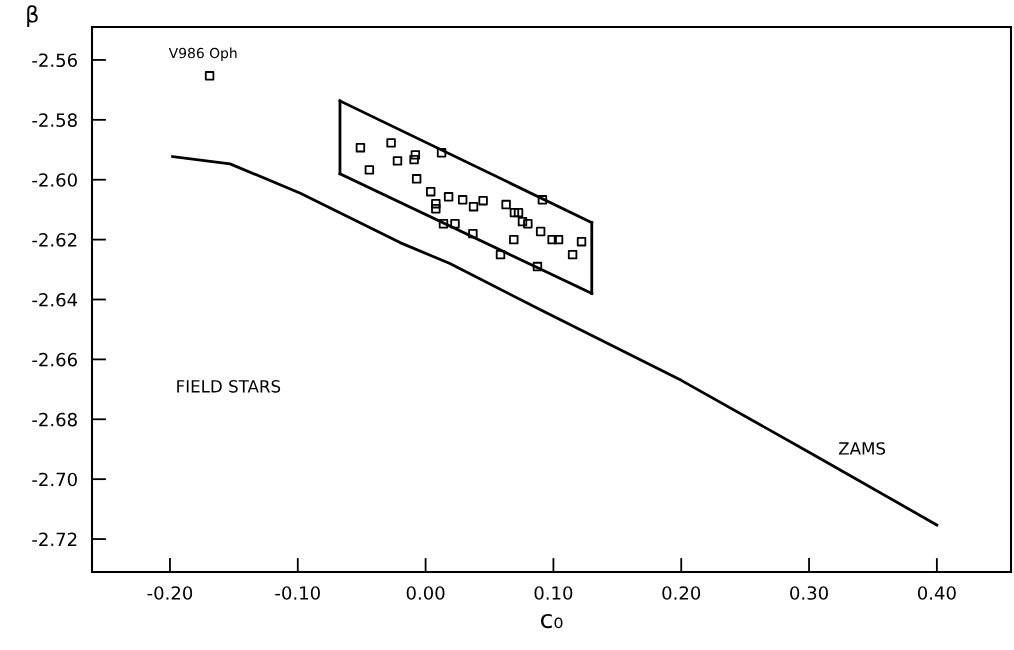 The height and width of the screenshot is (650, 1014). I want to click on x-tick-label: -0.20, so click(170, 593).